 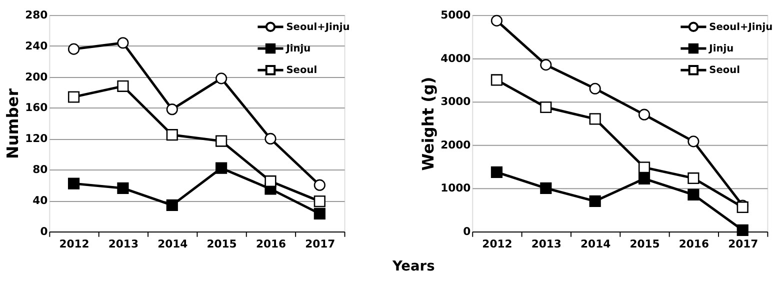 I want to click on y-tick-label: 4000, so click(x=455, y=58).